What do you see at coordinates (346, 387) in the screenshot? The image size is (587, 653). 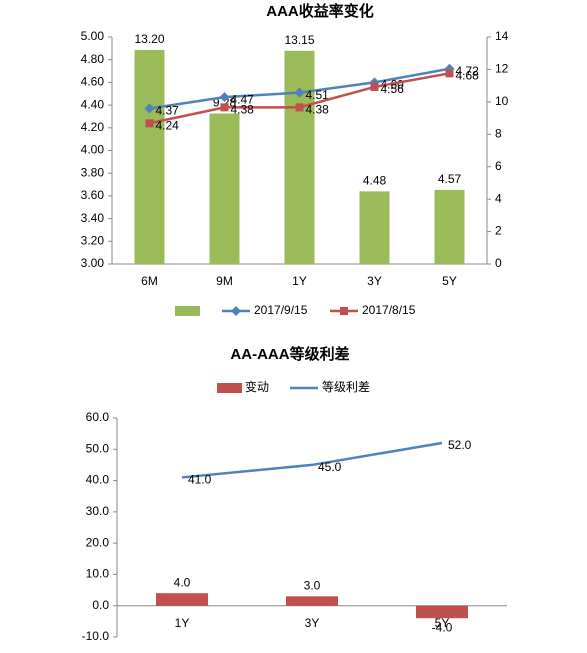 I see `legend-label: 等级利差` at bounding box center [346, 387].